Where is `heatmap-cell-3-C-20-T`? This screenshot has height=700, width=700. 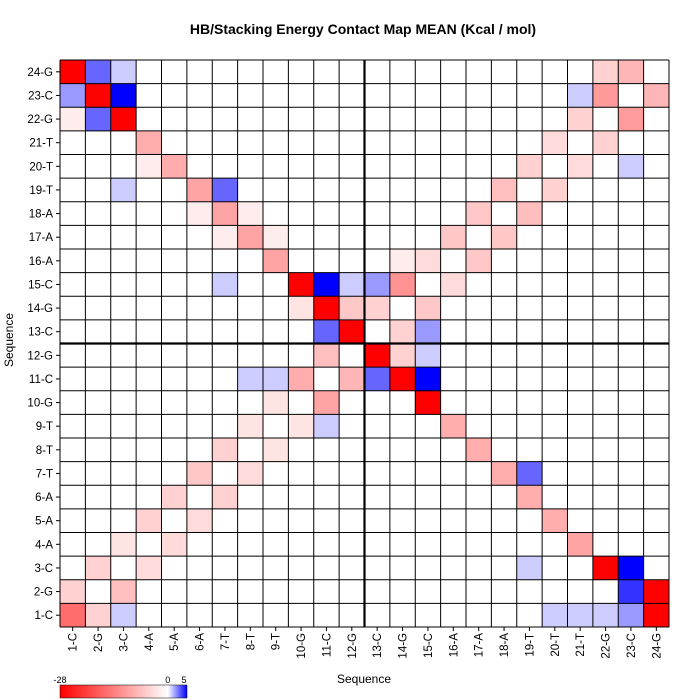
heatmap-cell-3-C-20-T is located at coordinates (555, 568).